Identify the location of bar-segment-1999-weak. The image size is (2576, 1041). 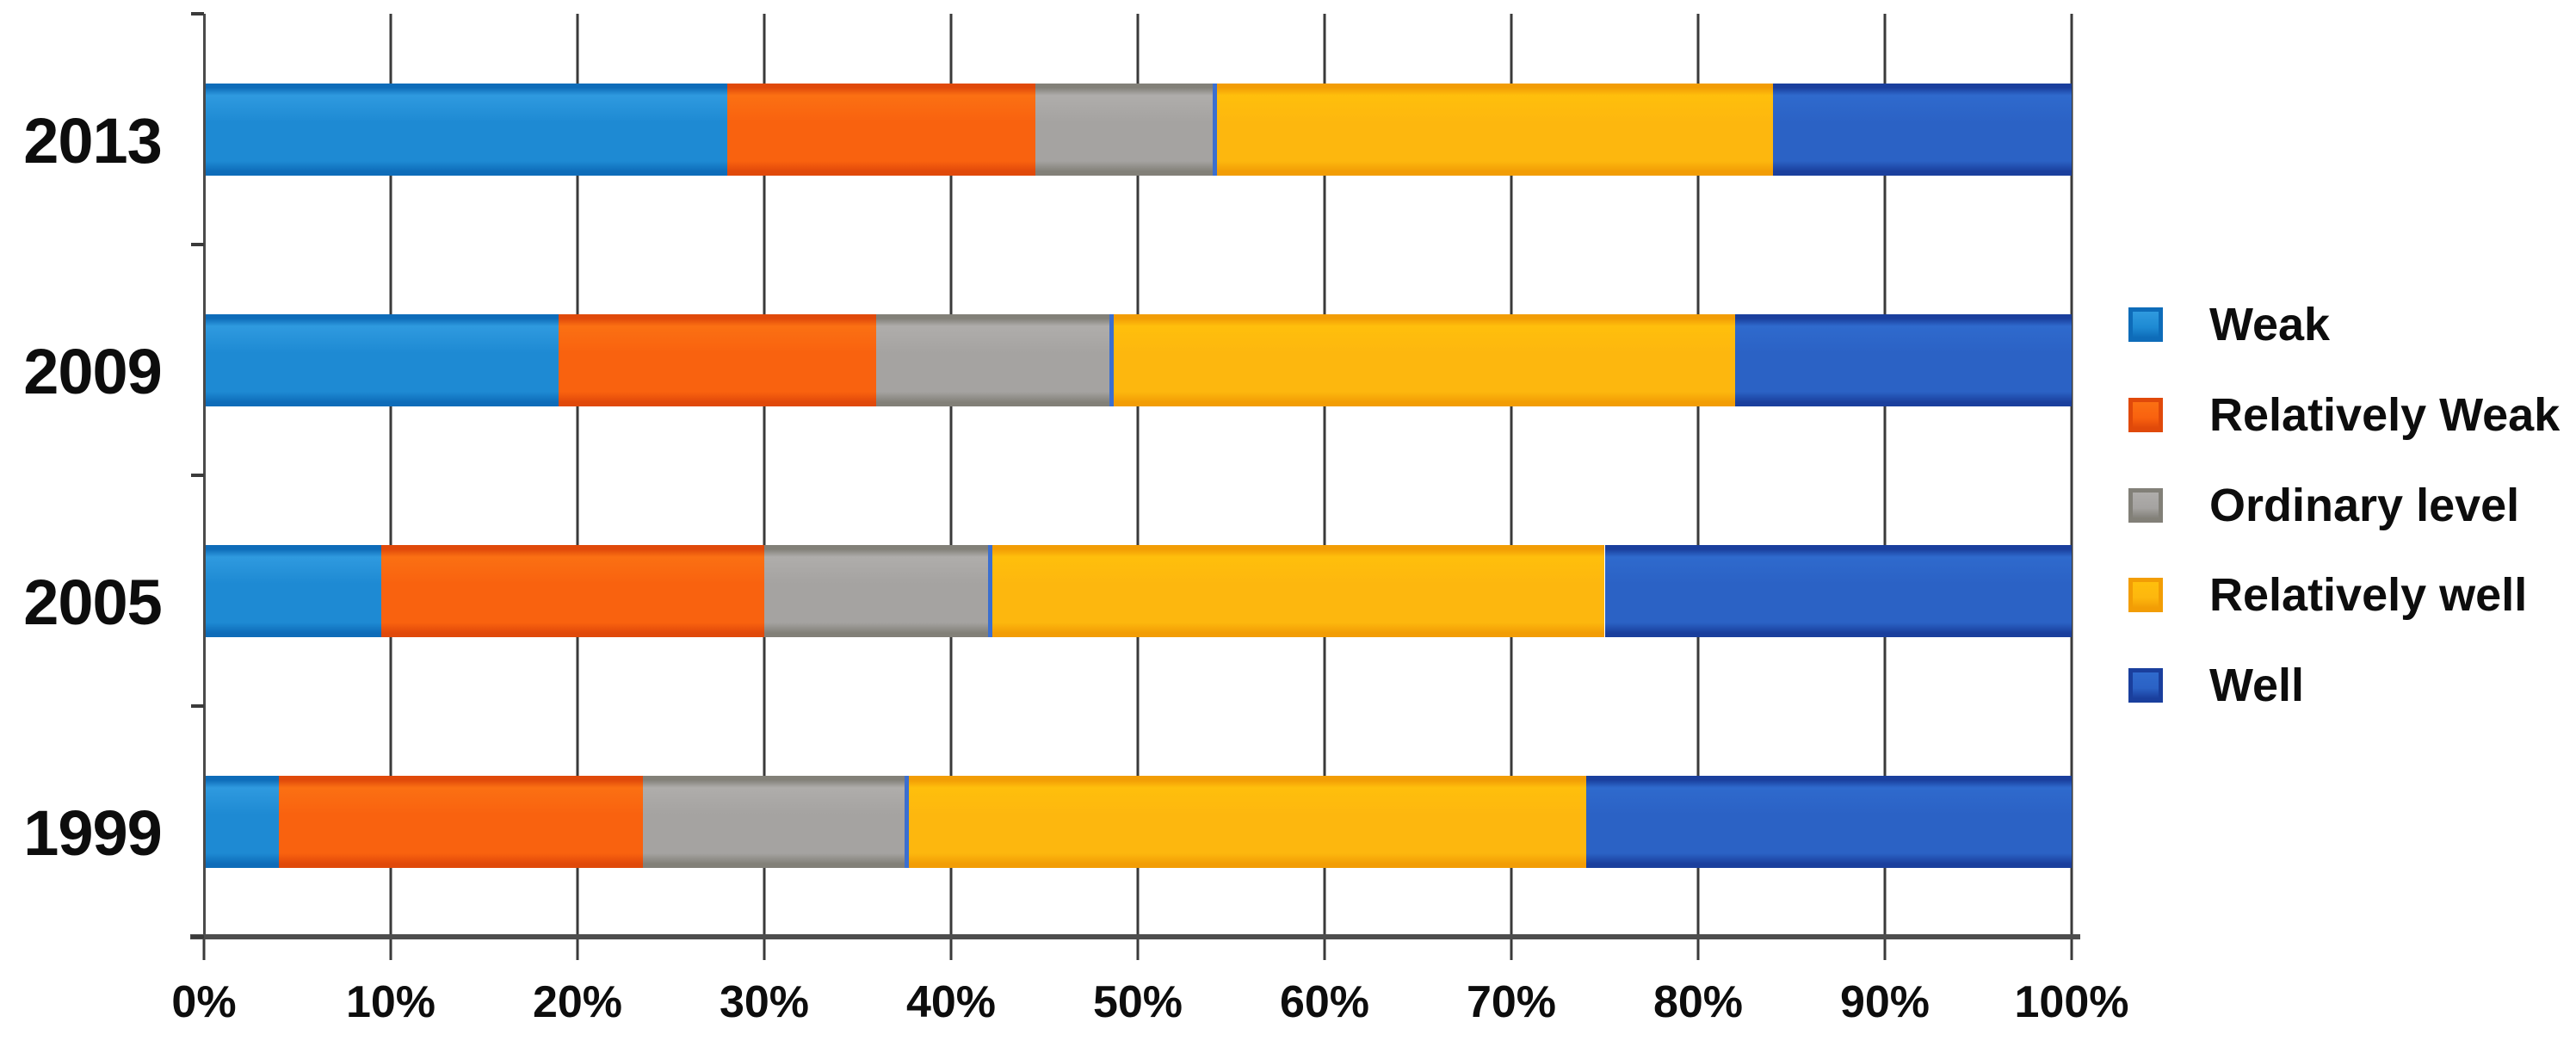
(241, 822).